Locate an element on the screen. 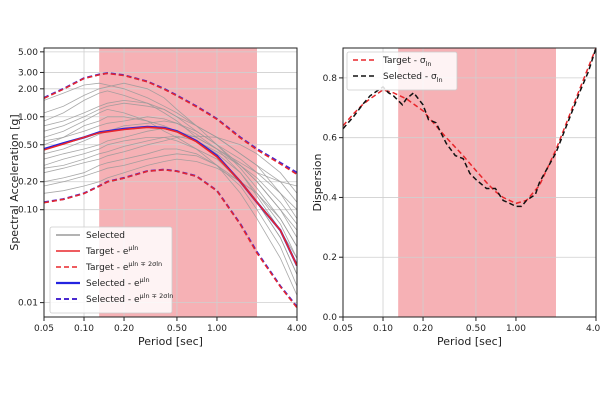  legend-label: Selected - σln is located at coordinates (413, 78).